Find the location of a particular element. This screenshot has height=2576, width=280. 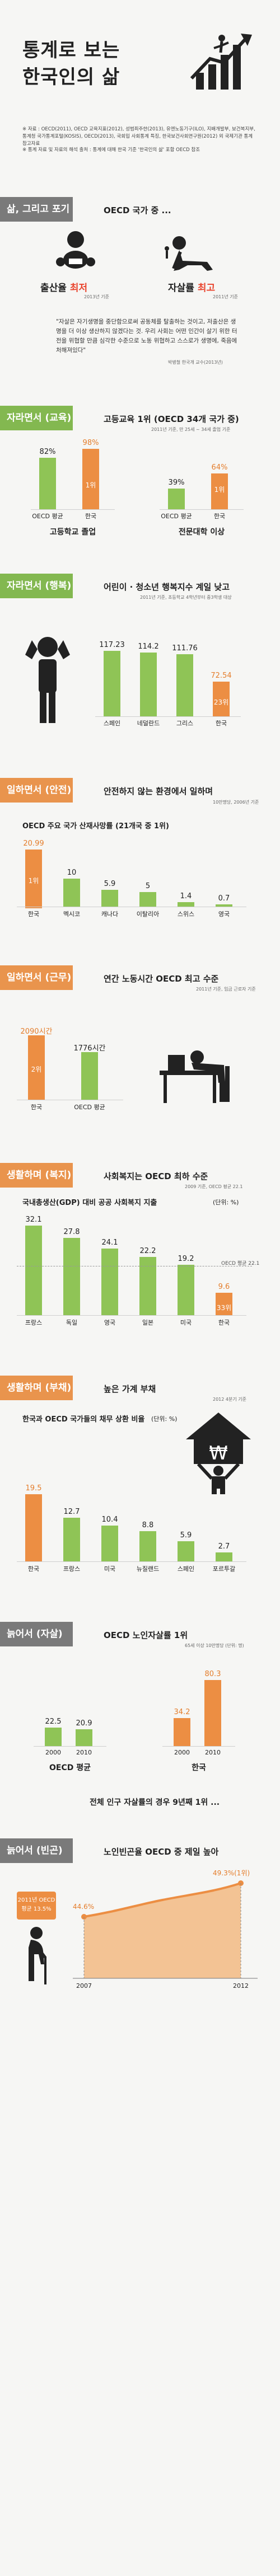

section-title-safety: 안전하지 않는 환경에서 일하며 is located at coordinates (158, 791).